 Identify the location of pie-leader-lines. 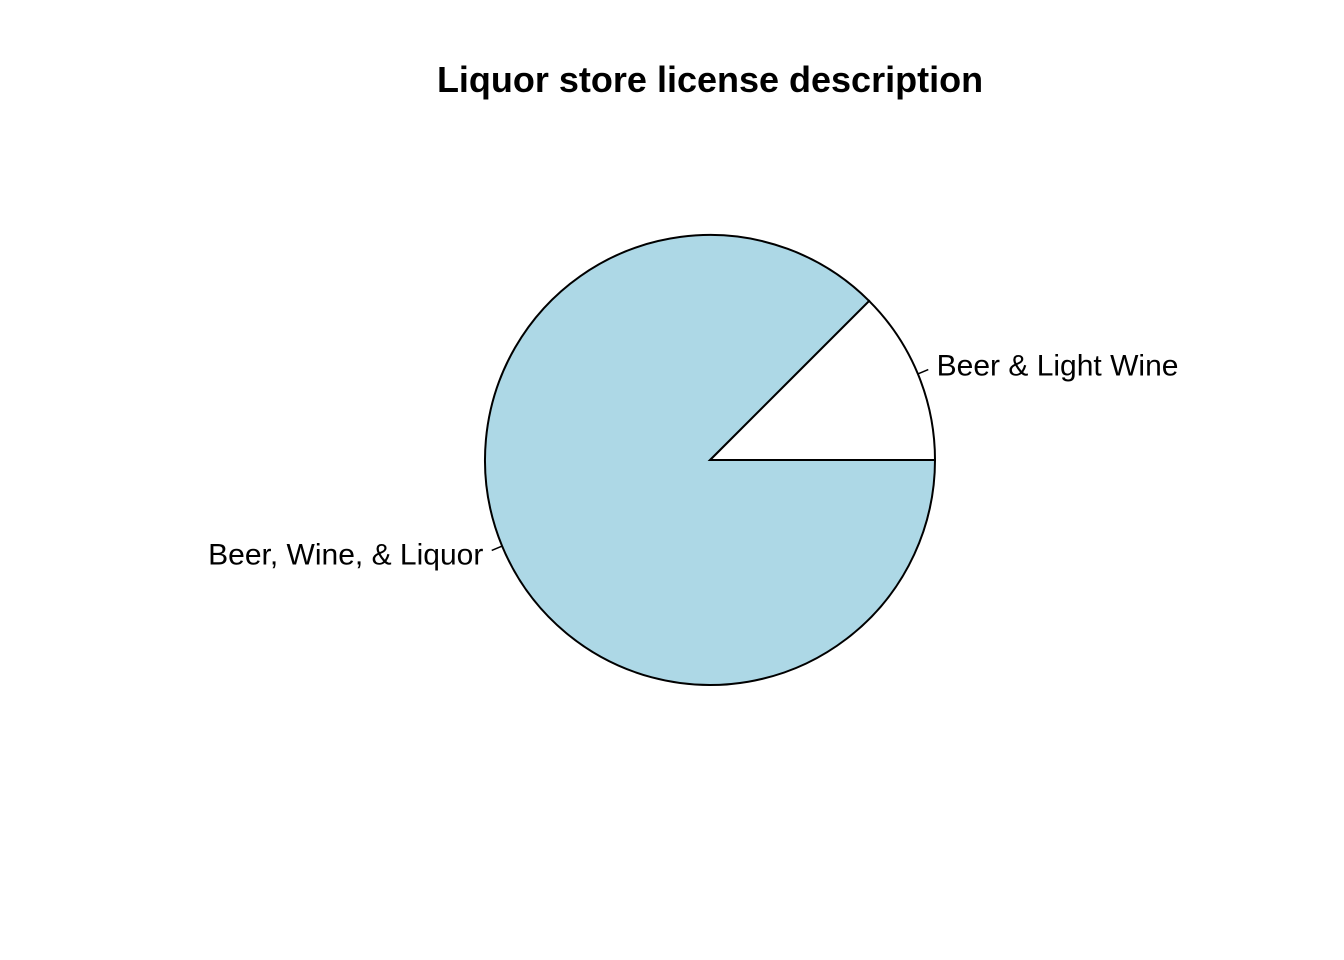
(710, 460).